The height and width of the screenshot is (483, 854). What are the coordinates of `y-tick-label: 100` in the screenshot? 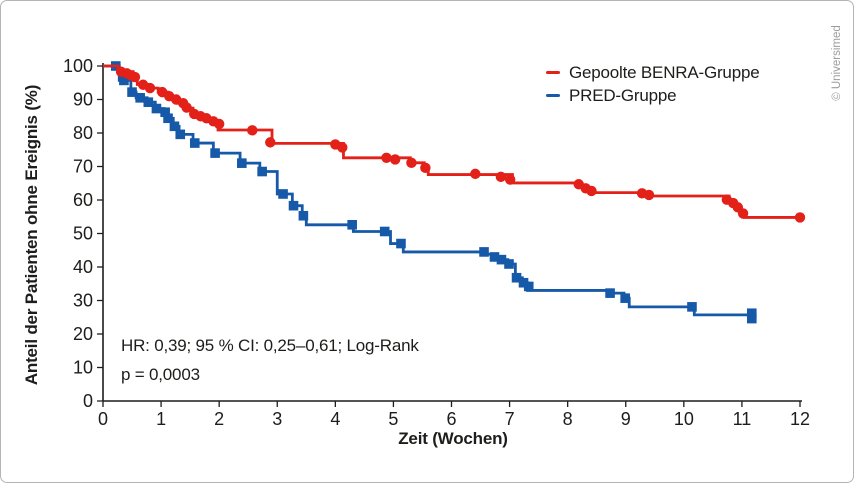 It's located at (78, 66).